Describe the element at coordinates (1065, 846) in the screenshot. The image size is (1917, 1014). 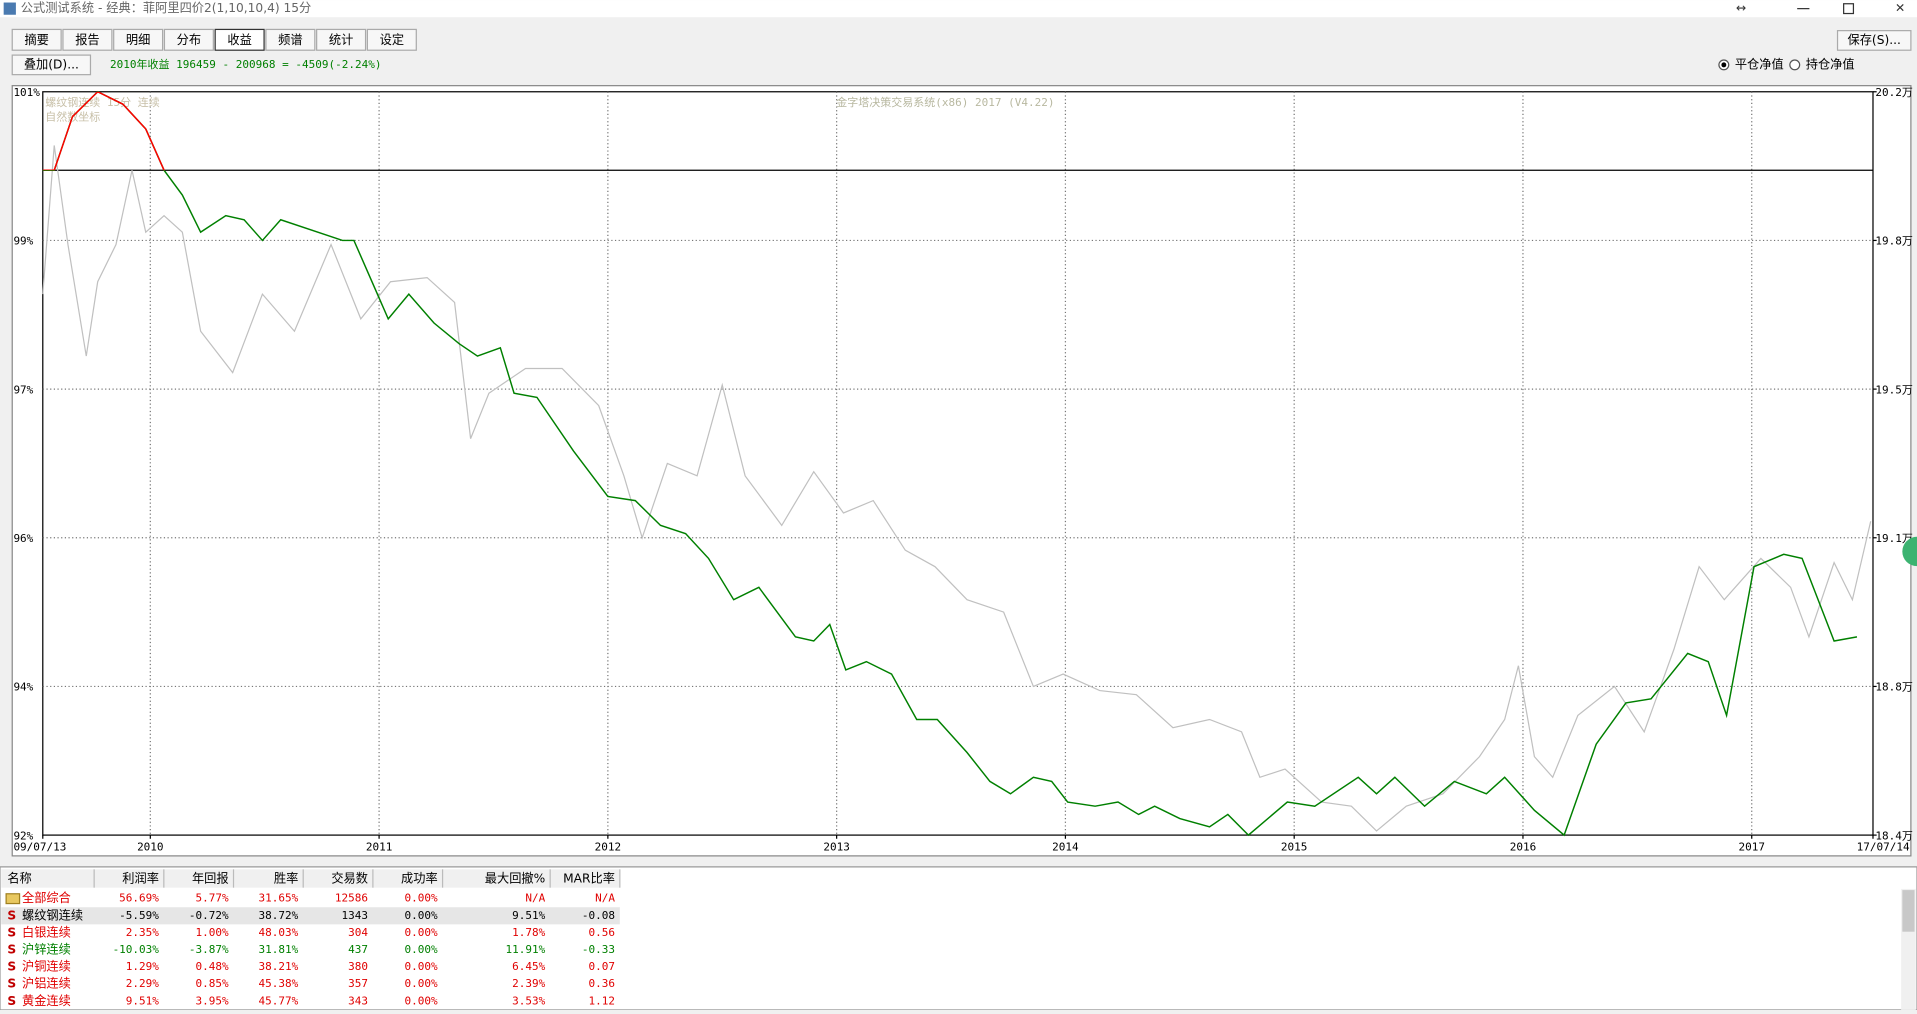
I see `x-tick-label: 2014` at that location.